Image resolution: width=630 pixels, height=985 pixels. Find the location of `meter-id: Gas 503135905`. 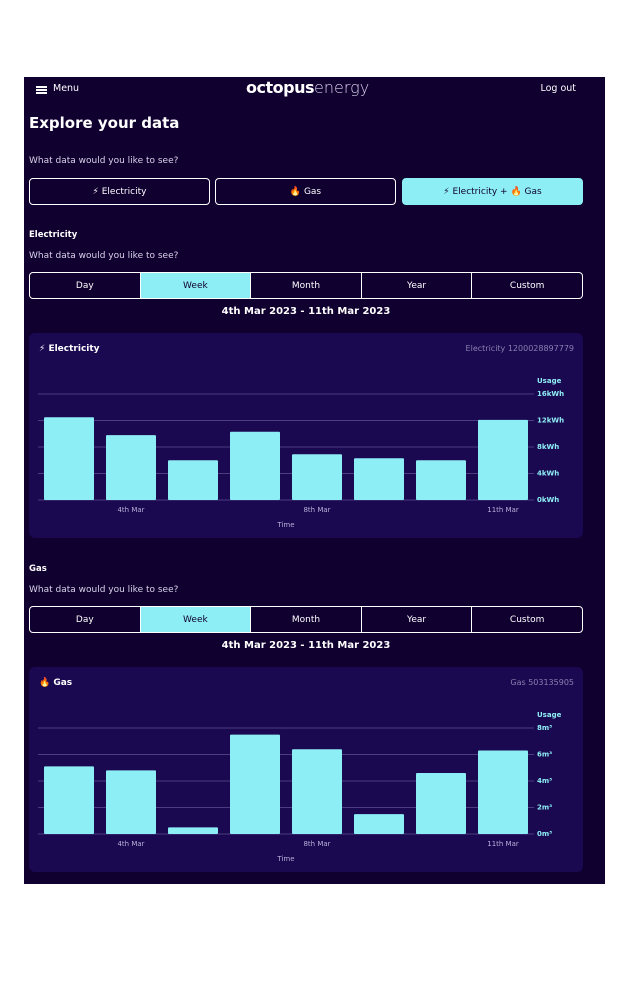

meter-id: Gas 503135905 is located at coordinates (542, 682).